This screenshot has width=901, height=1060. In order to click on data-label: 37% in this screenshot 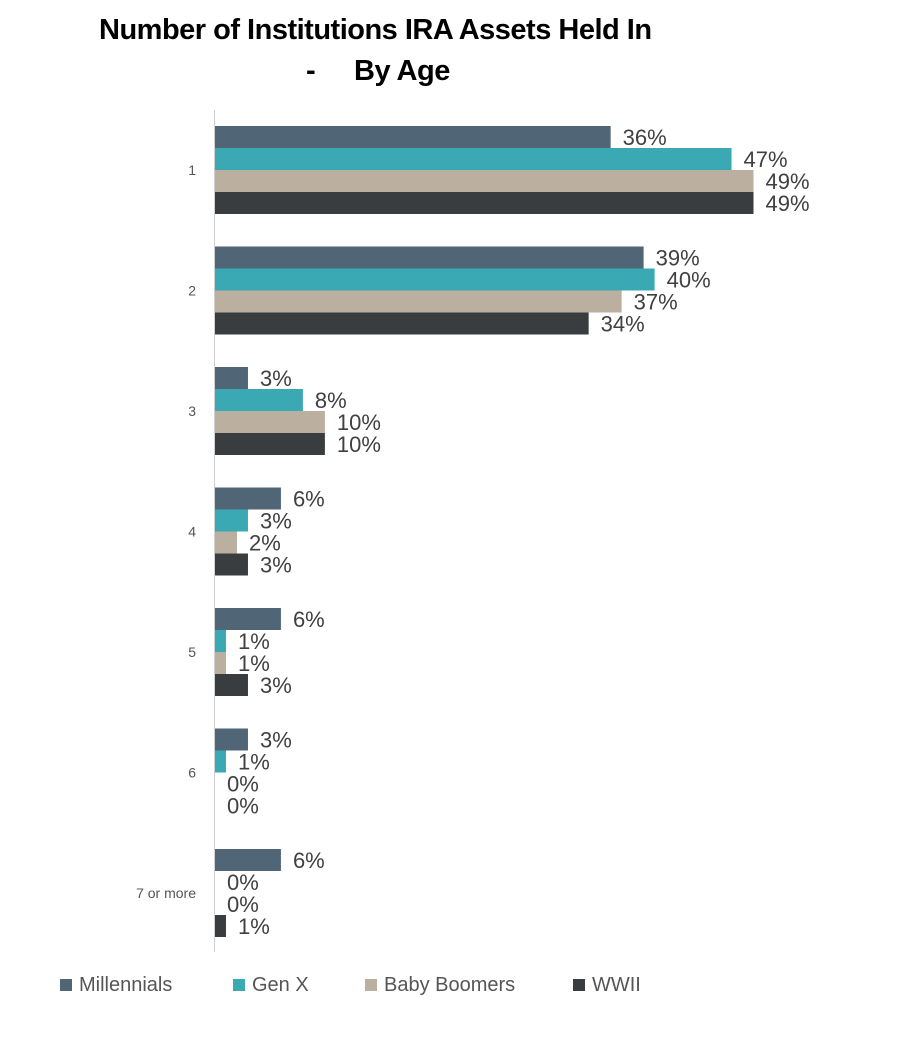, I will do `click(656, 302)`.